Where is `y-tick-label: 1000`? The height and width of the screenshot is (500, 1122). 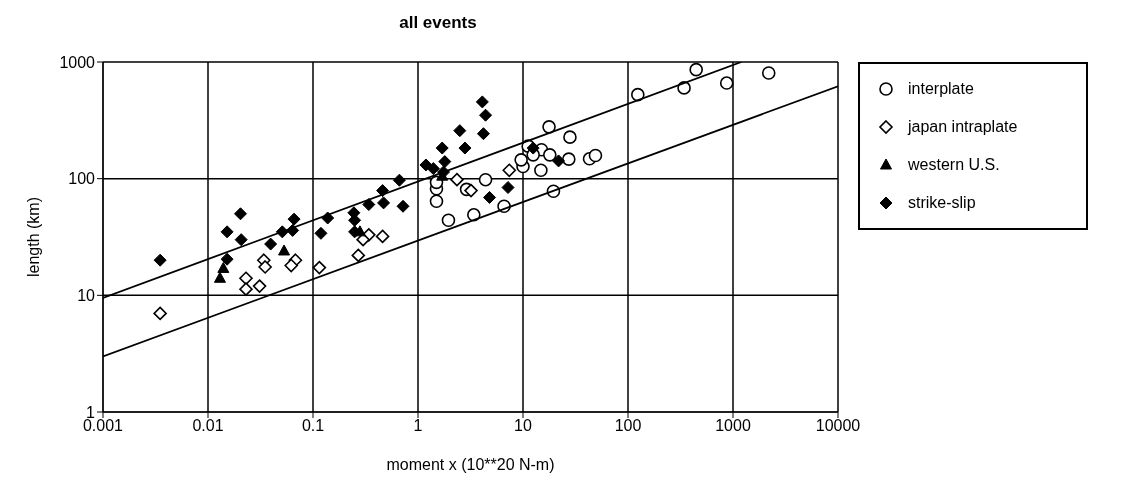
y-tick-label: 1000 is located at coordinates (77, 62).